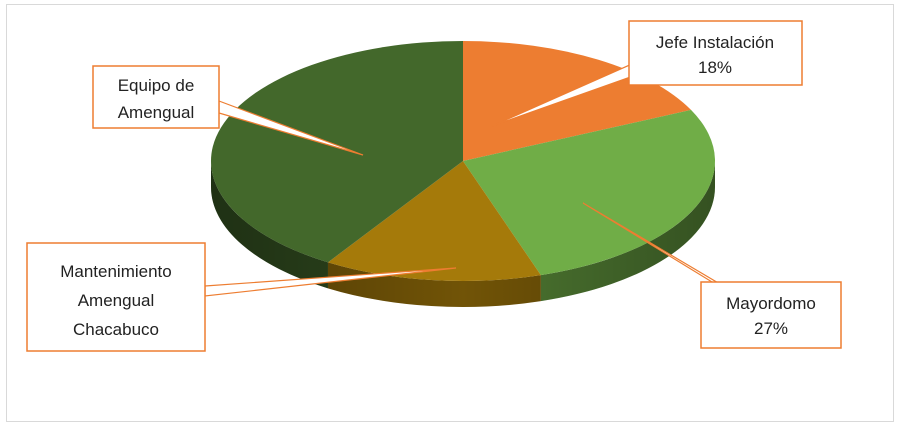 This screenshot has height=428, width=901. I want to click on callout-value: 27%, so click(771, 328).